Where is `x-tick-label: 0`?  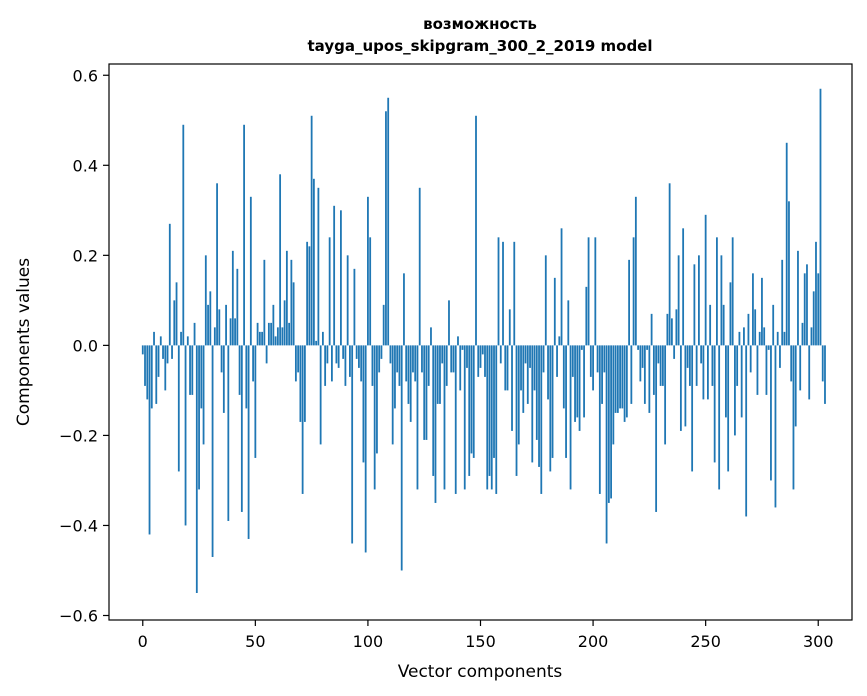
x-tick-label: 0 is located at coordinates (143, 641).